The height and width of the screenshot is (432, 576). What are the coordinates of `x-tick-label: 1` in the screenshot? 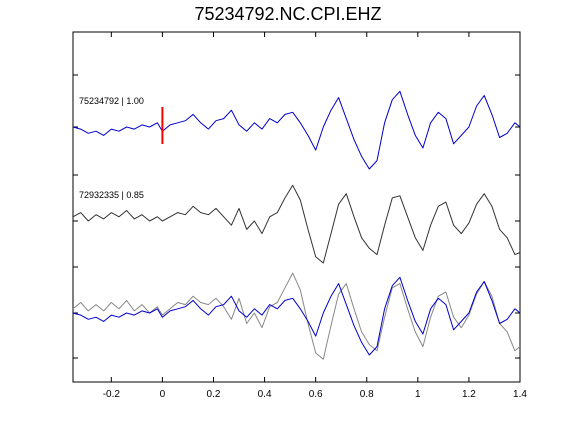 It's located at (418, 394).